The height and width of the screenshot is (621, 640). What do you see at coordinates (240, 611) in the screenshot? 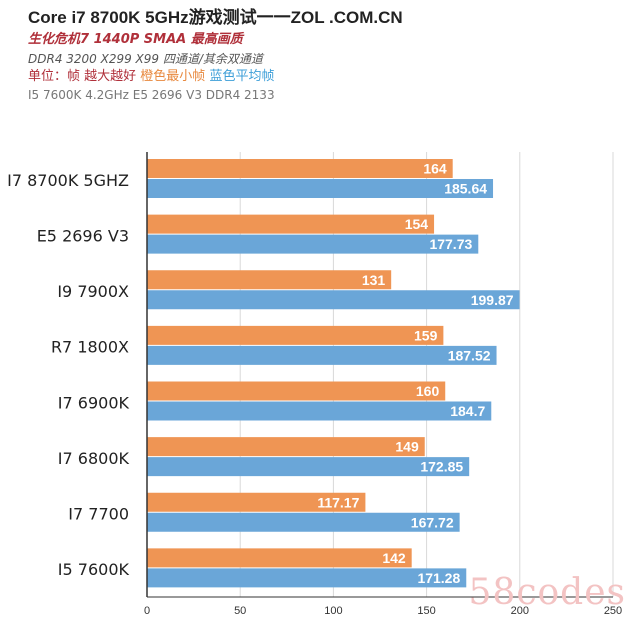
I see `x-tick-label: 50` at bounding box center [240, 611].